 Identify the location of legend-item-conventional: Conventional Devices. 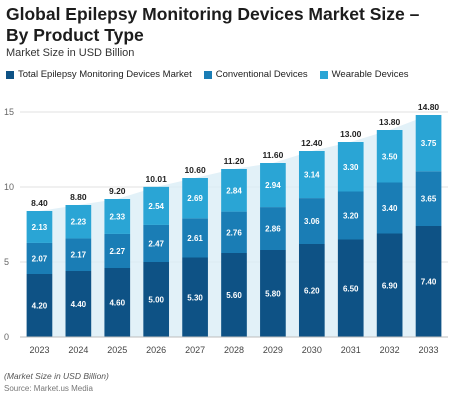
(255, 74).